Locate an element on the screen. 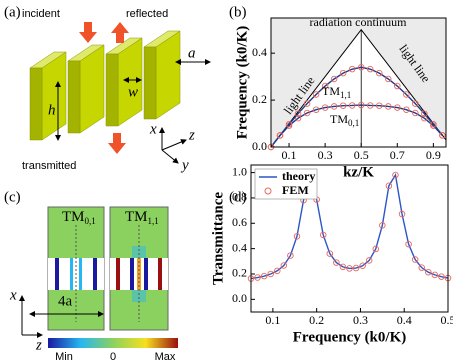  plot-frame is located at coordinates (358, 82).